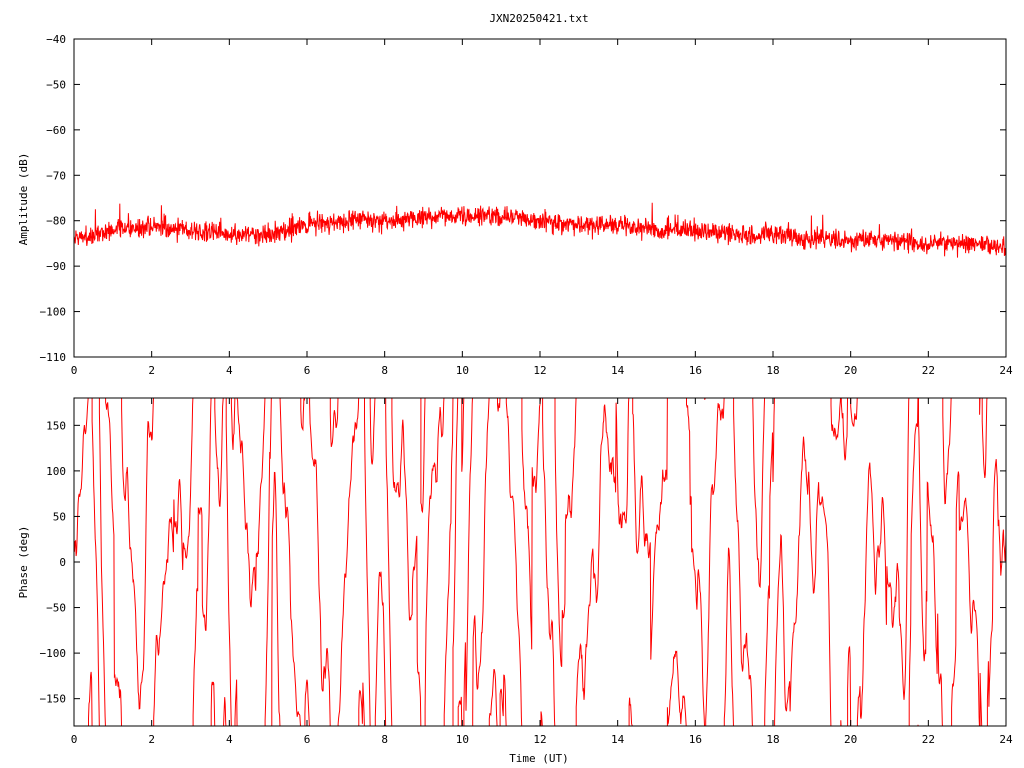 The height and width of the screenshot is (768, 1024). Describe the element at coordinates (229, 739) in the screenshot. I see `phase-x-tick-label: 4` at that location.